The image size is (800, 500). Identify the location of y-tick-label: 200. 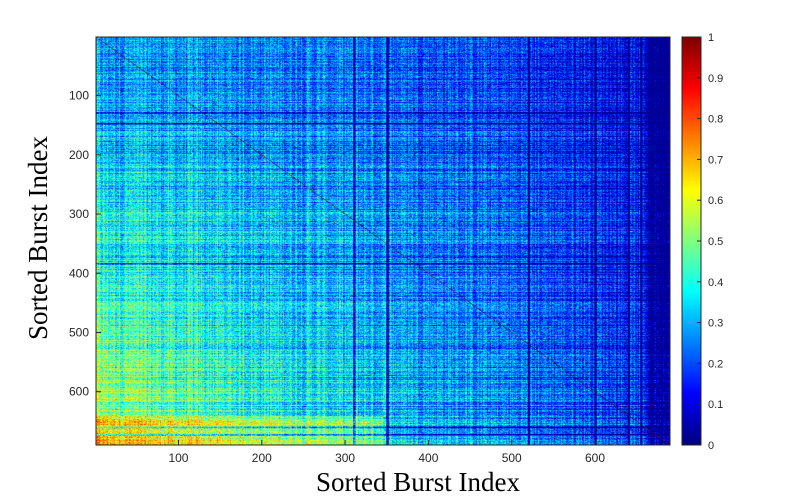
(79, 155).